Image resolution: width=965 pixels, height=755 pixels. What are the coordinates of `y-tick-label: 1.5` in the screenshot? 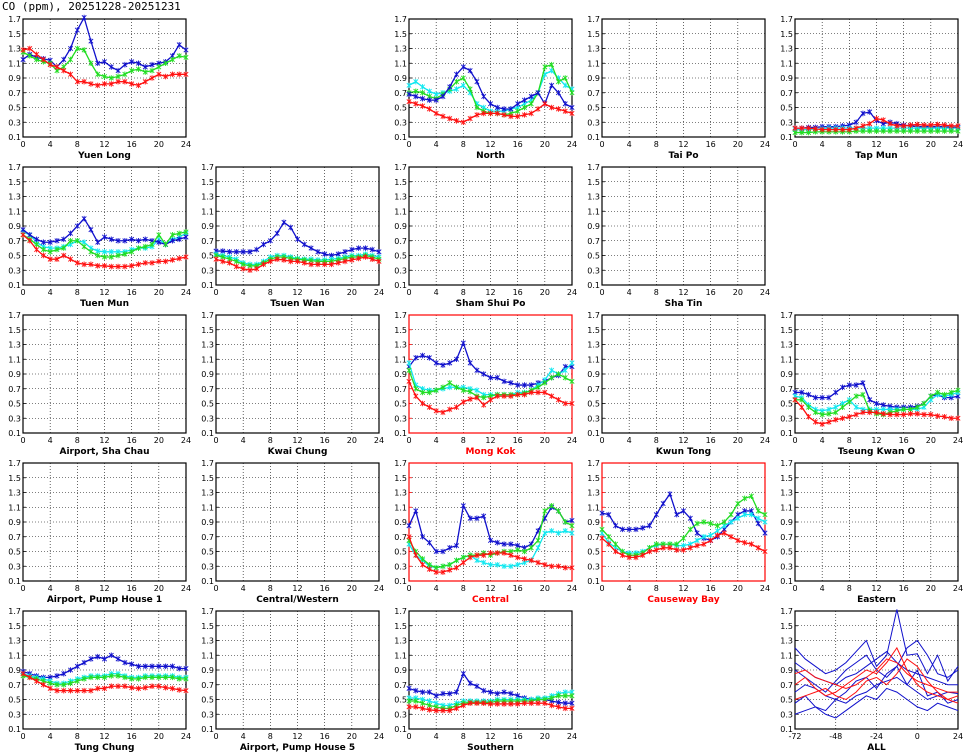 It's located at (593, 478).